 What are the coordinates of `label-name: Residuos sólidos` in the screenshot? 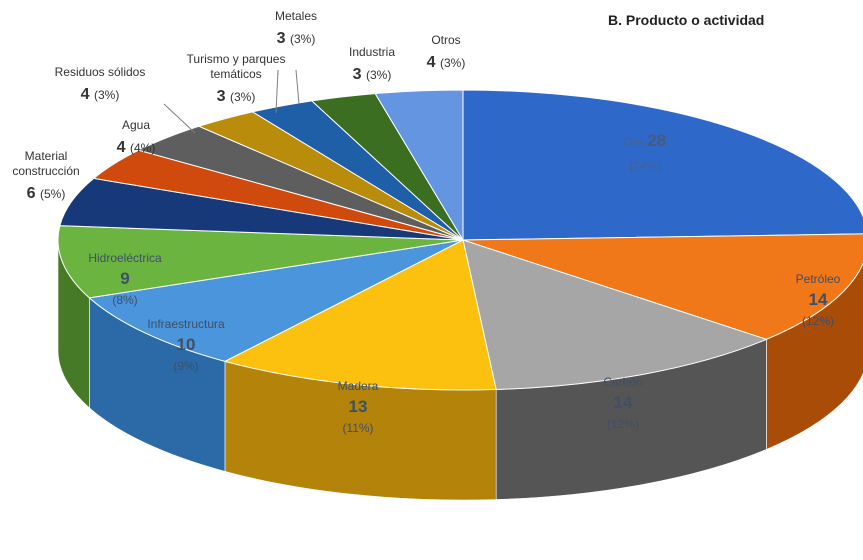 It's located at (100, 72).